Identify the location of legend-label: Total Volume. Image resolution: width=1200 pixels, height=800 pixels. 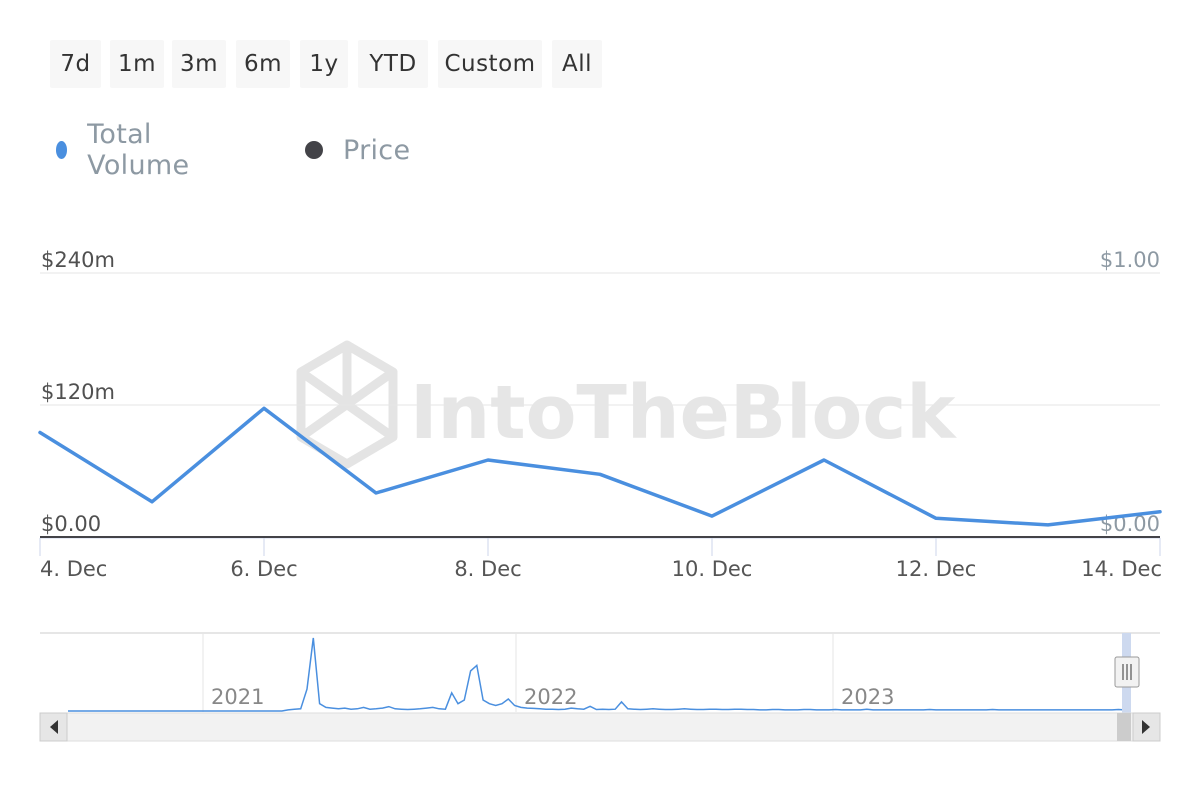
(138, 150).